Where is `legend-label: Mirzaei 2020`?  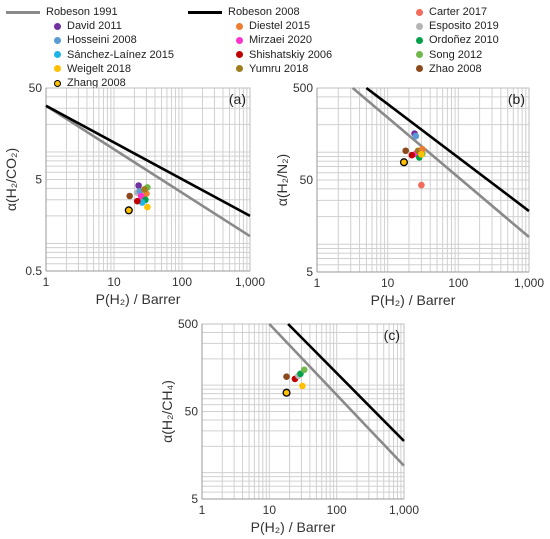 legend-label: Mirzaei 2020 is located at coordinates (280, 40).